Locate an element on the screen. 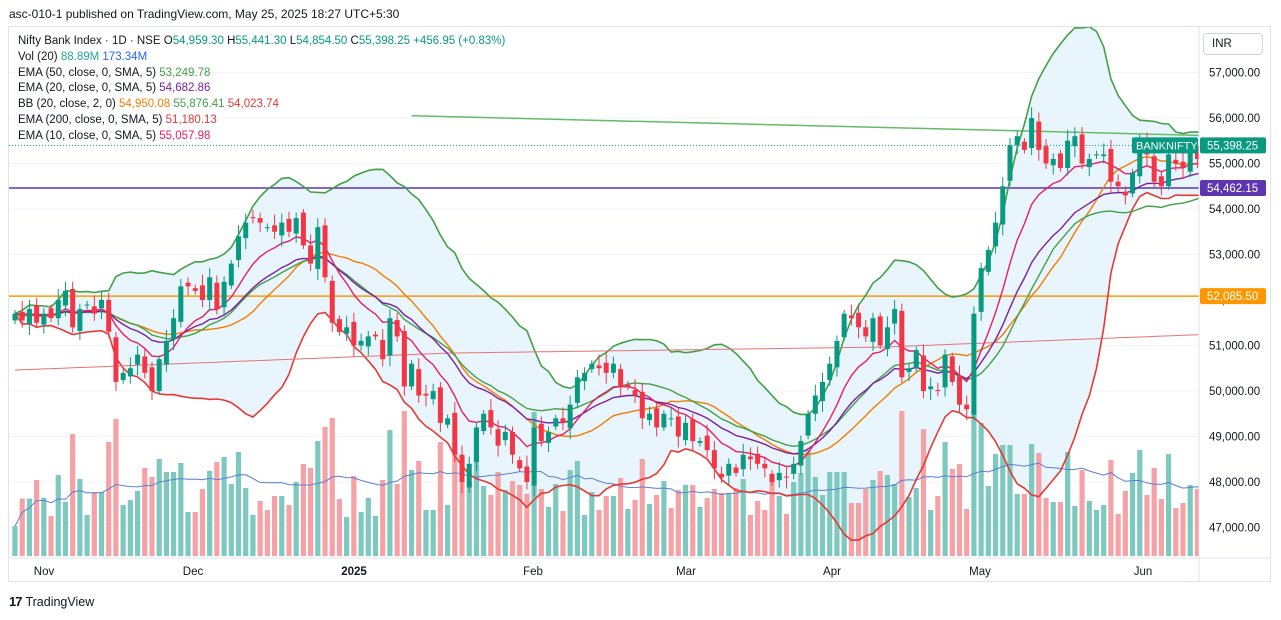 The width and height of the screenshot is (1281, 620). price-tick-label: 54,000.00 is located at coordinates (1234, 210).